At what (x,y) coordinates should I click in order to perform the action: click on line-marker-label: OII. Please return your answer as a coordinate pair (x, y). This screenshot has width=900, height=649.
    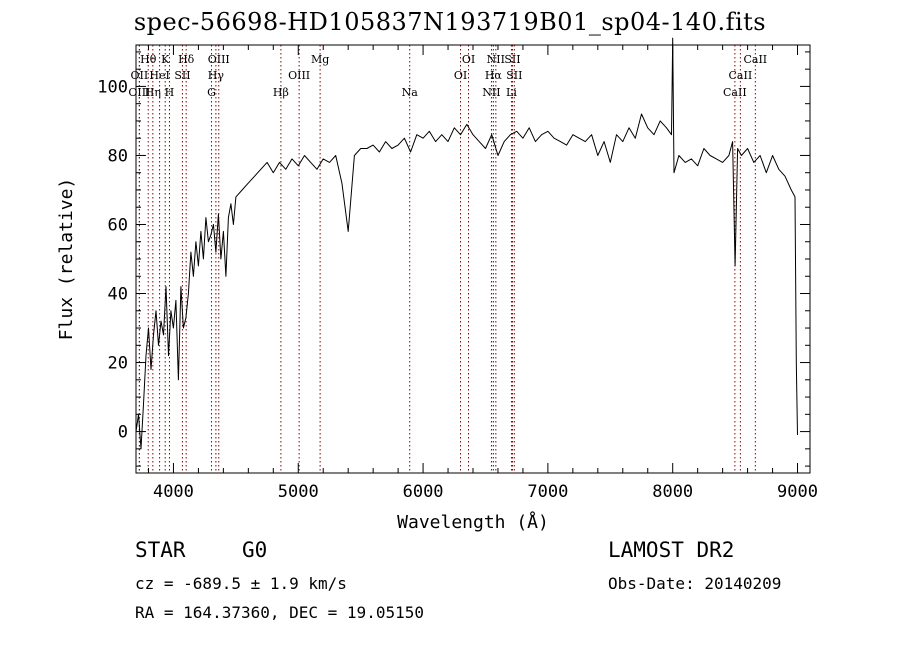
    Looking at the image, I should click on (140, 75).